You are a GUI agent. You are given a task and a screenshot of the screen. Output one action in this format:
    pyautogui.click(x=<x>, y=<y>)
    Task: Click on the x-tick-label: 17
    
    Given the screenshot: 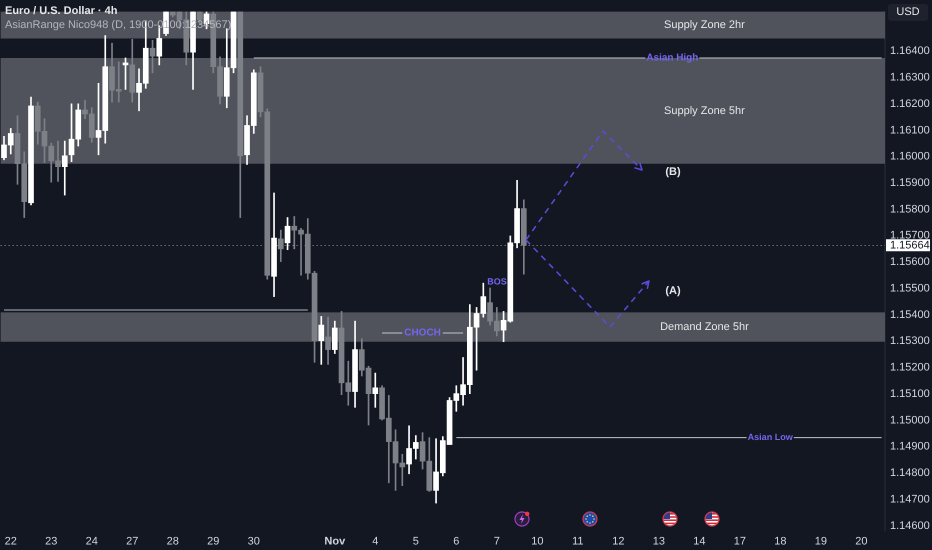 What is the action you would take?
    pyautogui.click(x=740, y=542)
    